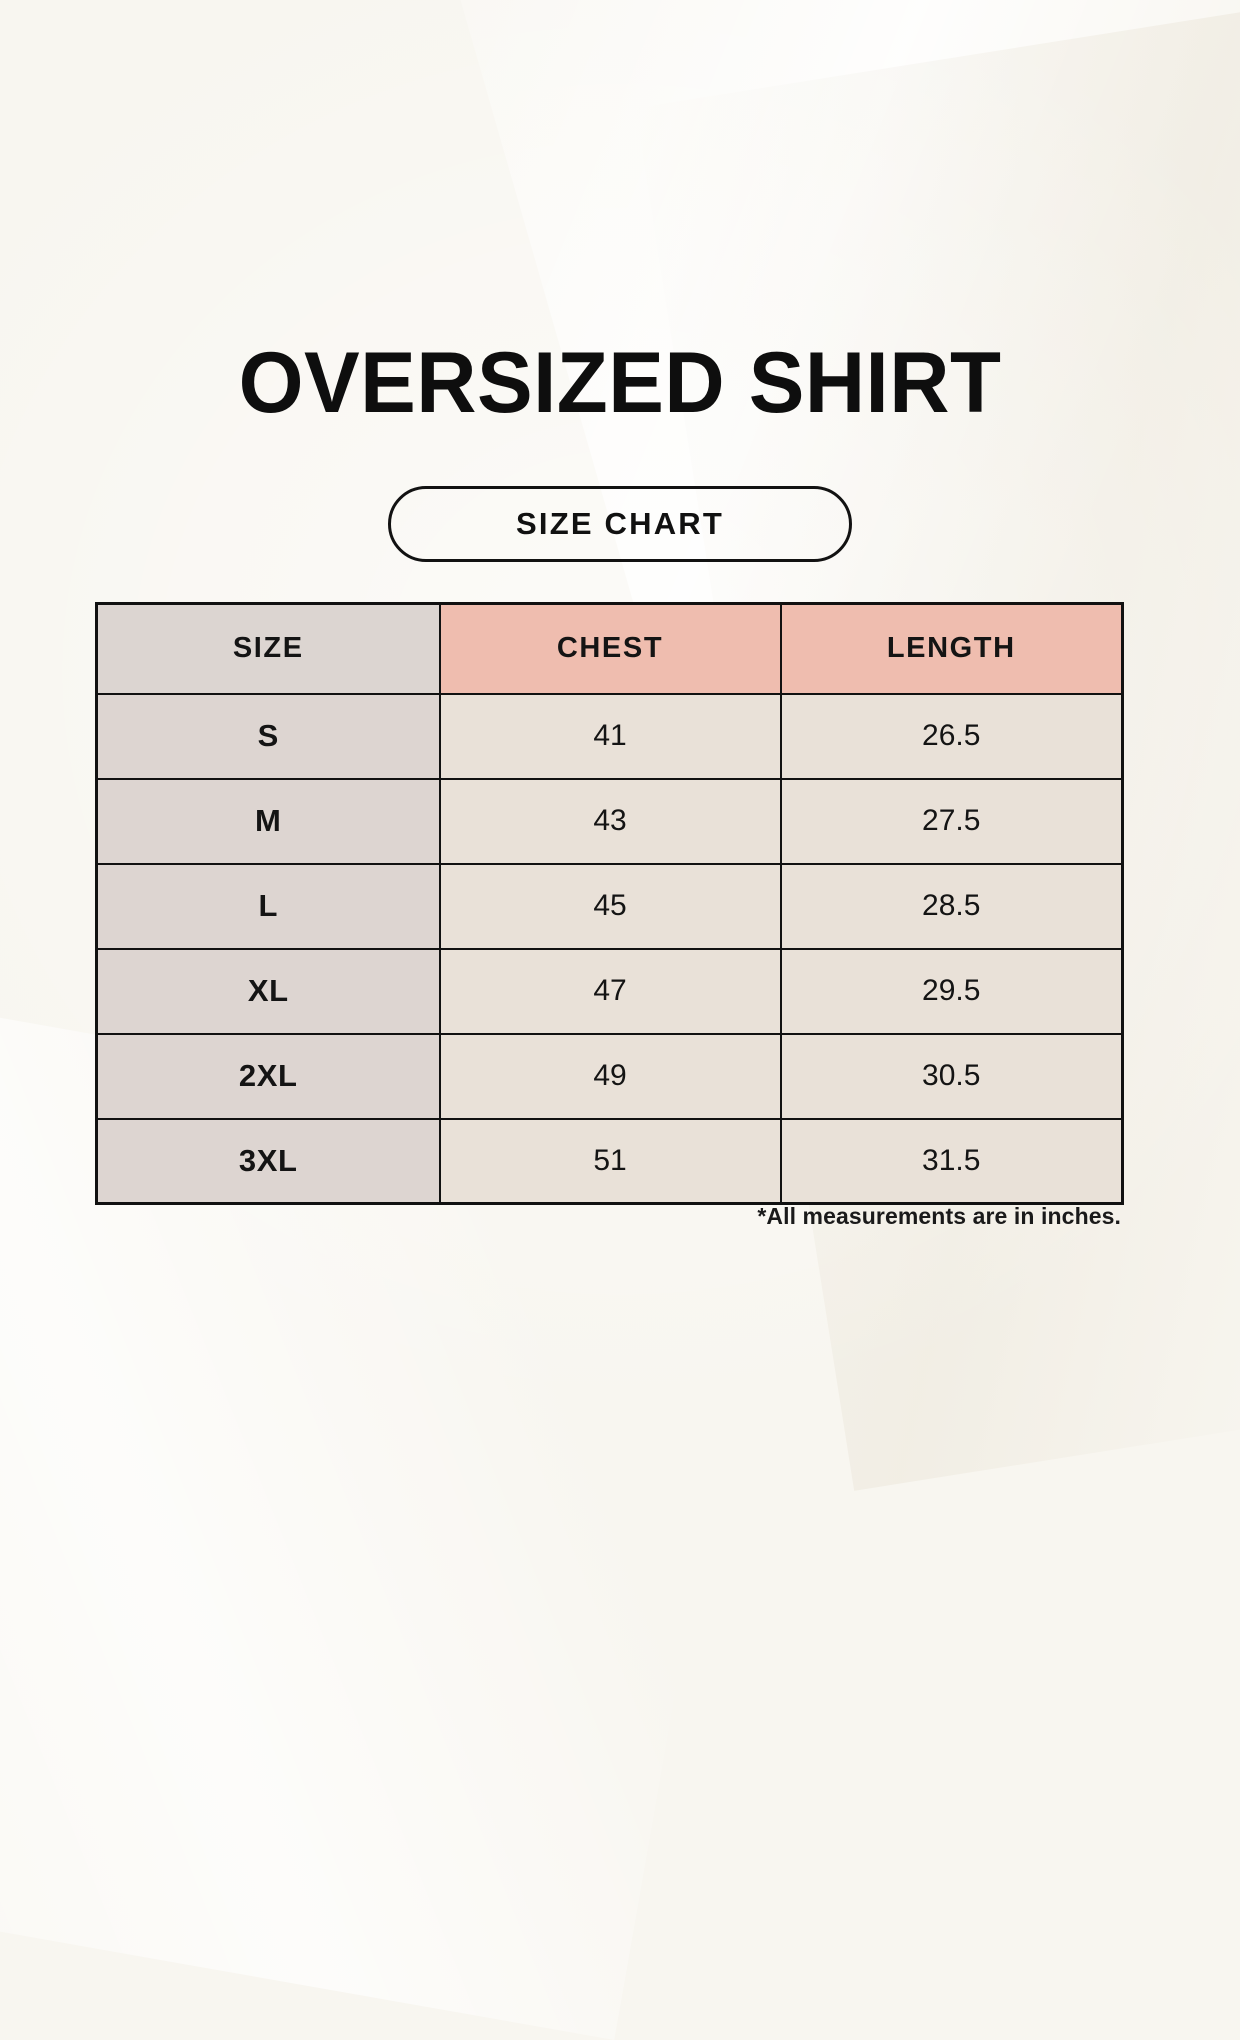 Image resolution: width=1240 pixels, height=2040 pixels. What do you see at coordinates (268, 736) in the screenshot?
I see `cell-size: S` at bounding box center [268, 736].